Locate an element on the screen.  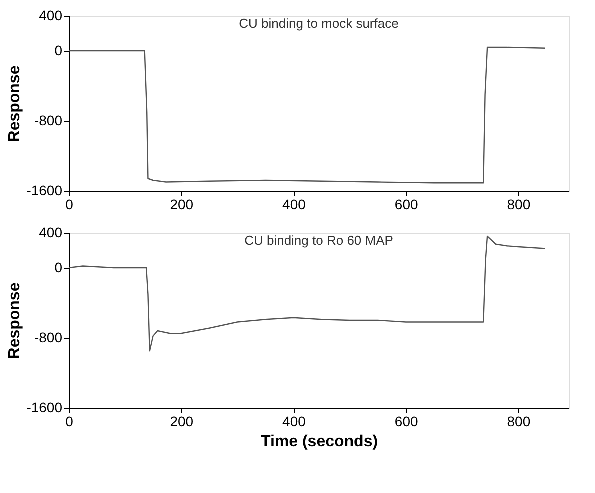
chart-title: CU binding to Ro 60 MAP is located at coordinates (319, 240).